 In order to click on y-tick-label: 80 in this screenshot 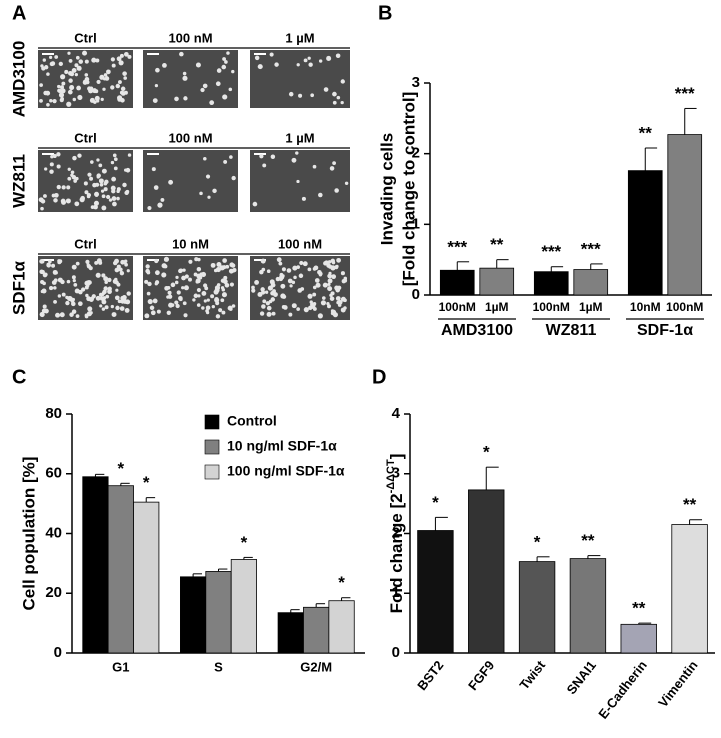, I will do `click(53, 413)`.